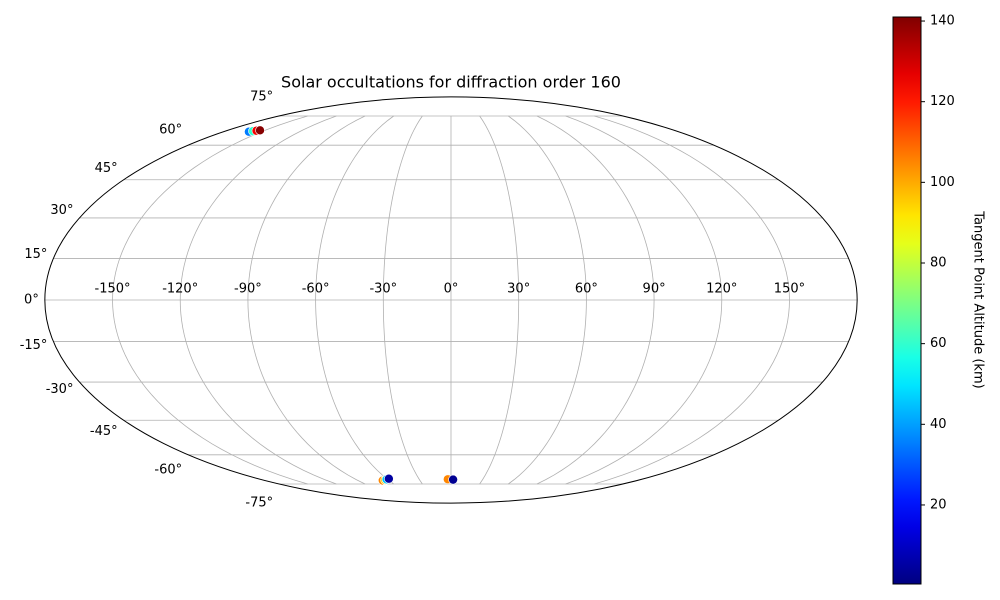 Image resolution: width=1000 pixels, height=600 pixels. What do you see at coordinates (168, 469) in the screenshot?
I see `y-tick-label: -60°` at bounding box center [168, 469].